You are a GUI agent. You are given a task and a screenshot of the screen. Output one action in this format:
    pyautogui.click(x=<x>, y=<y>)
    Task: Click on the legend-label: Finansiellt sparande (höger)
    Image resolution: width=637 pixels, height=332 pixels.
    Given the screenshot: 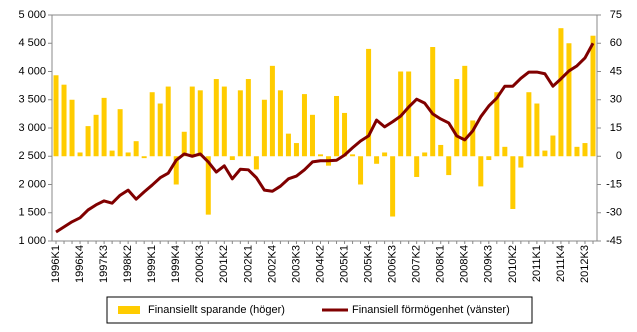 What is the action you would take?
    pyautogui.click(x=216, y=310)
    